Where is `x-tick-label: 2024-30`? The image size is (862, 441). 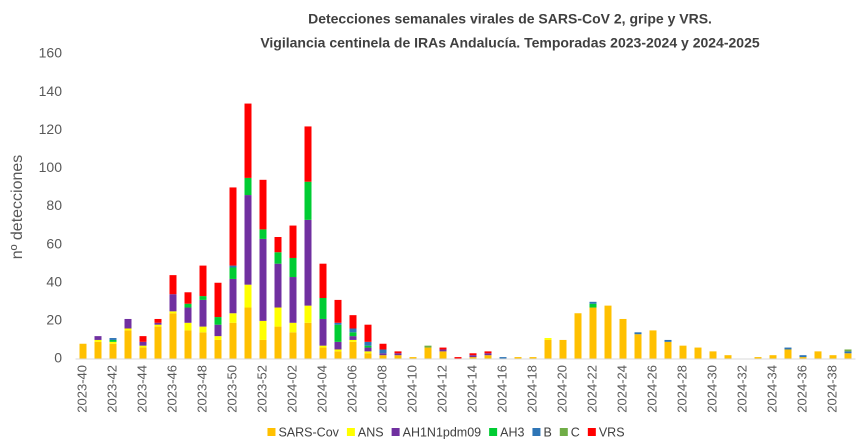
x-tick-label: 2024-30 is located at coordinates (711, 389).